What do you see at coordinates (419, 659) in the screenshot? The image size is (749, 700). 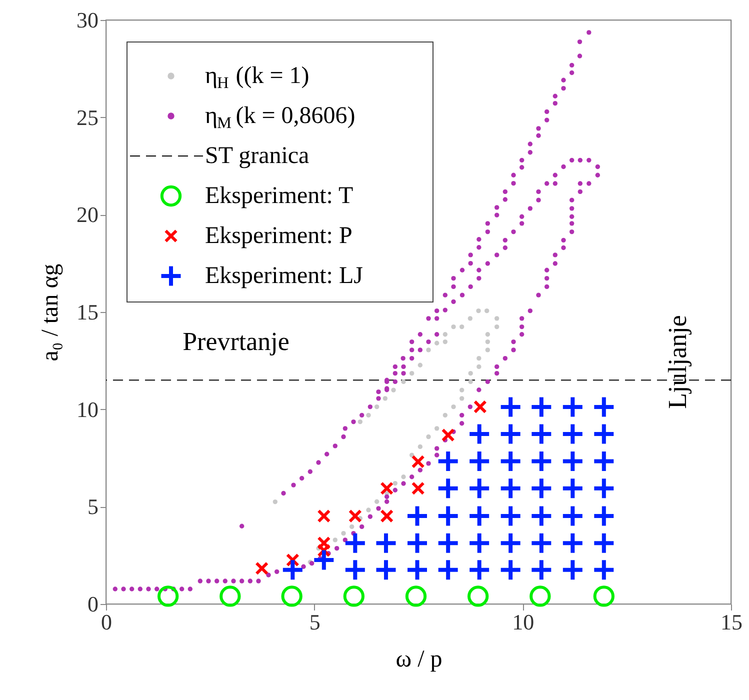 I see `x-axis-title: ω / p` at bounding box center [419, 659].